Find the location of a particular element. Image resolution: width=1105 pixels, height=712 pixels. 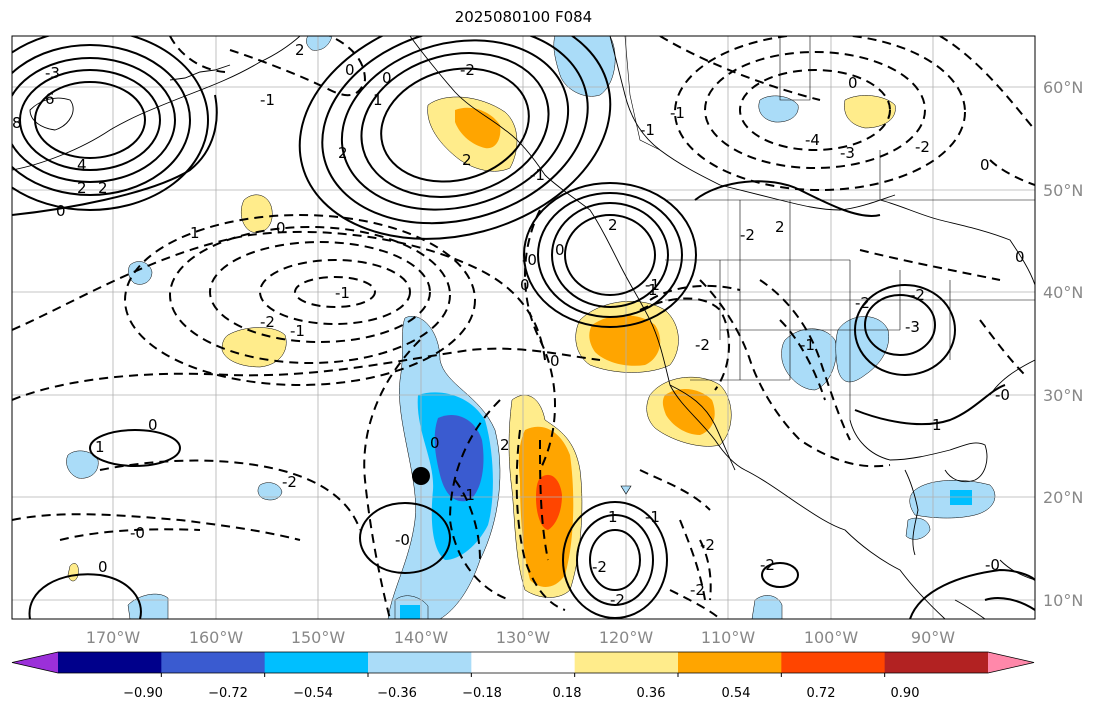

colorbar is located at coordinates (523, 664).